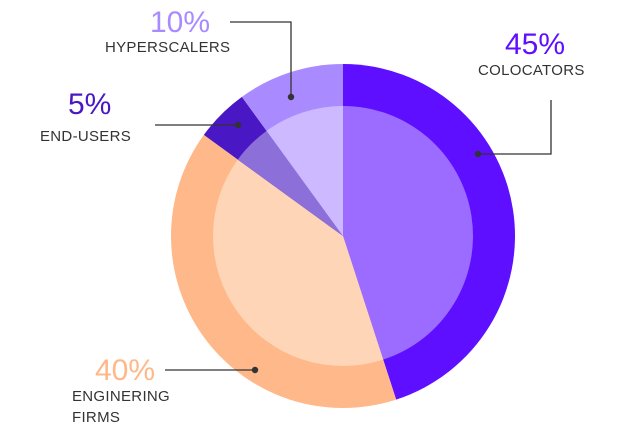  What do you see at coordinates (531, 70) in the screenshot?
I see `category-label: COLOCATORS` at bounding box center [531, 70].